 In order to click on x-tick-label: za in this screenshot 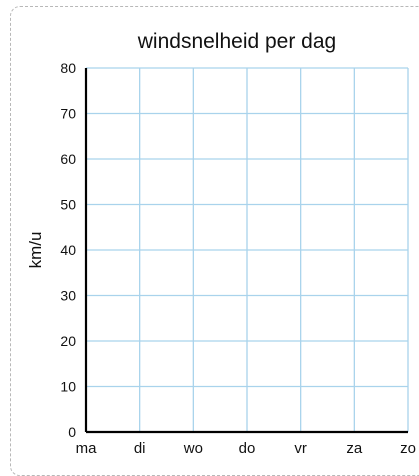, I will do `click(354, 448)`.